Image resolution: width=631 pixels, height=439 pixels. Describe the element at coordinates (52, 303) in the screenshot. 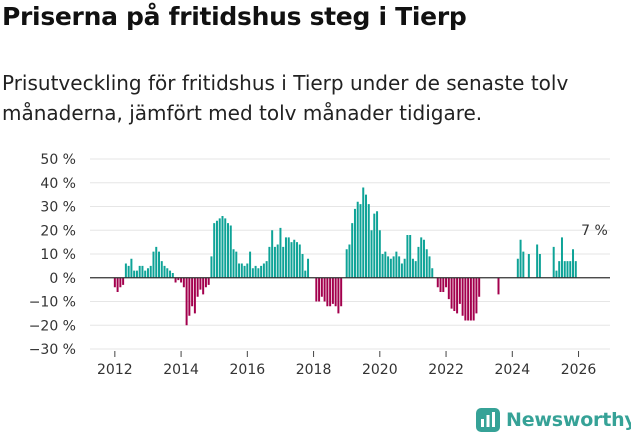

I see `y-tick-label: −10 %` at that location.